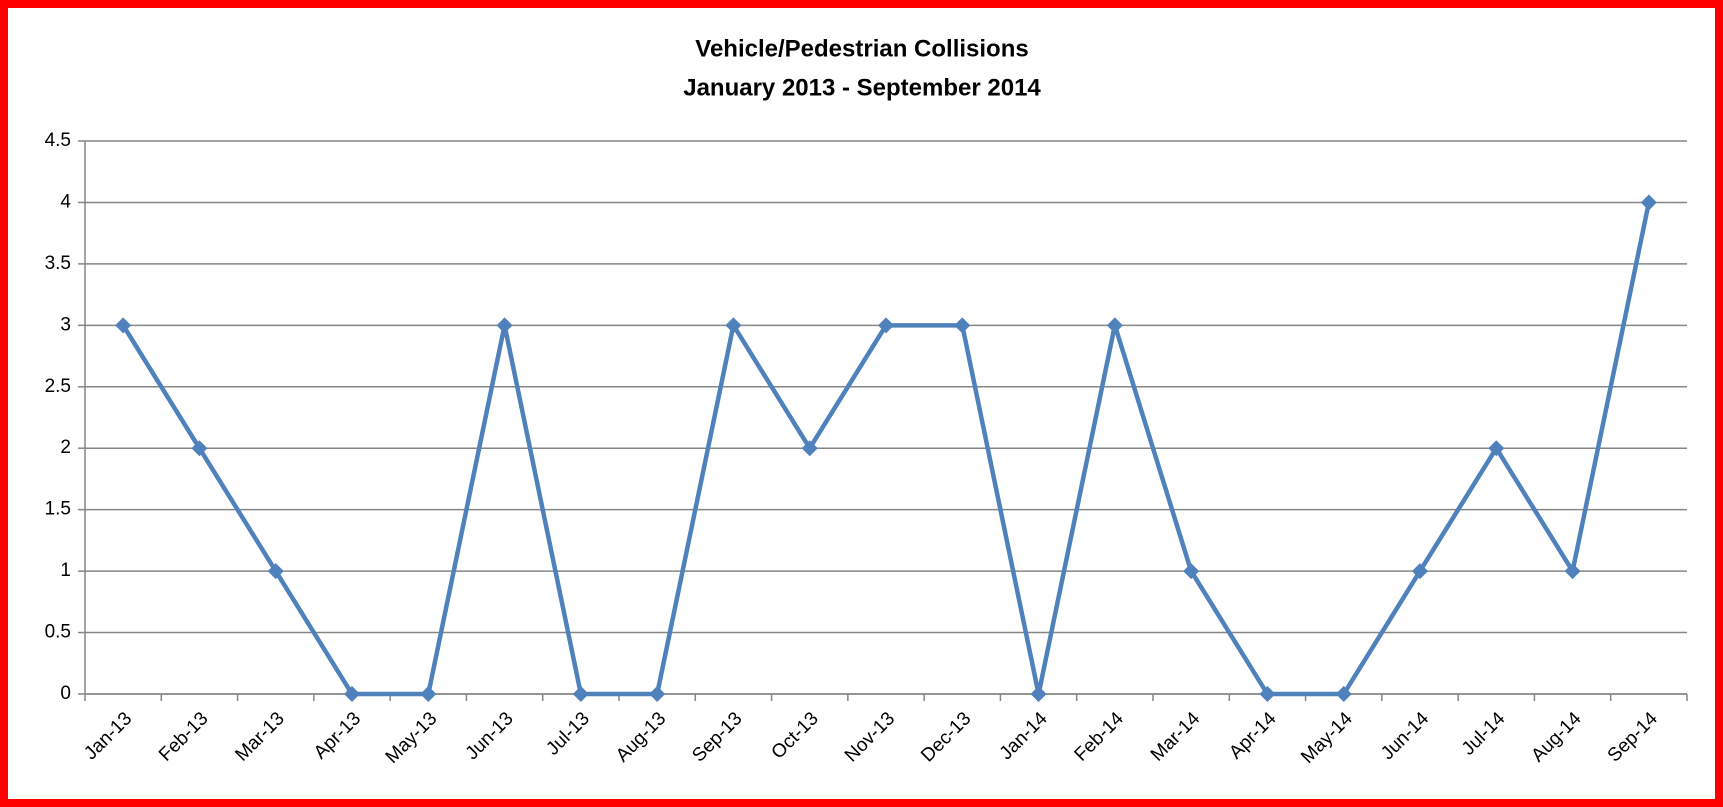  What do you see at coordinates (58, 509) in the screenshot?
I see `y-tick-label: 1.5` at bounding box center [58, 509].